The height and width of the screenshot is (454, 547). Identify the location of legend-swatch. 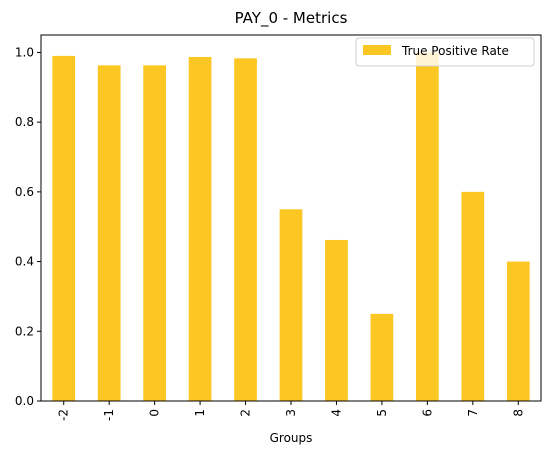
(377, 50).